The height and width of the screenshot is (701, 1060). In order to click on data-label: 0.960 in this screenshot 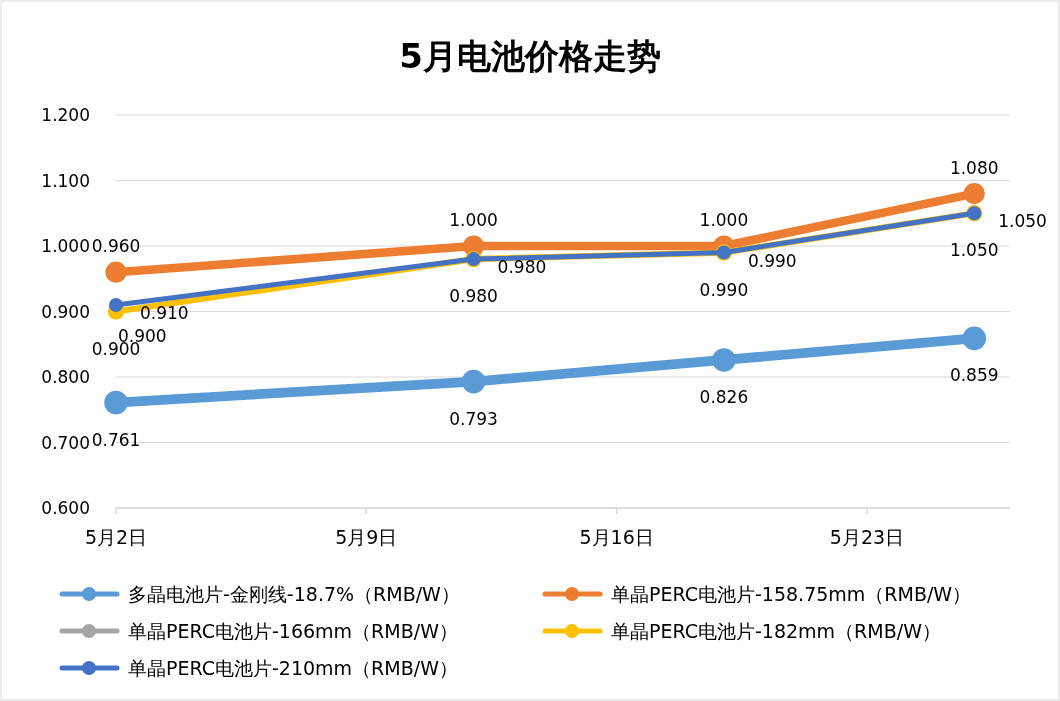, I will do `click(116, 246)`.